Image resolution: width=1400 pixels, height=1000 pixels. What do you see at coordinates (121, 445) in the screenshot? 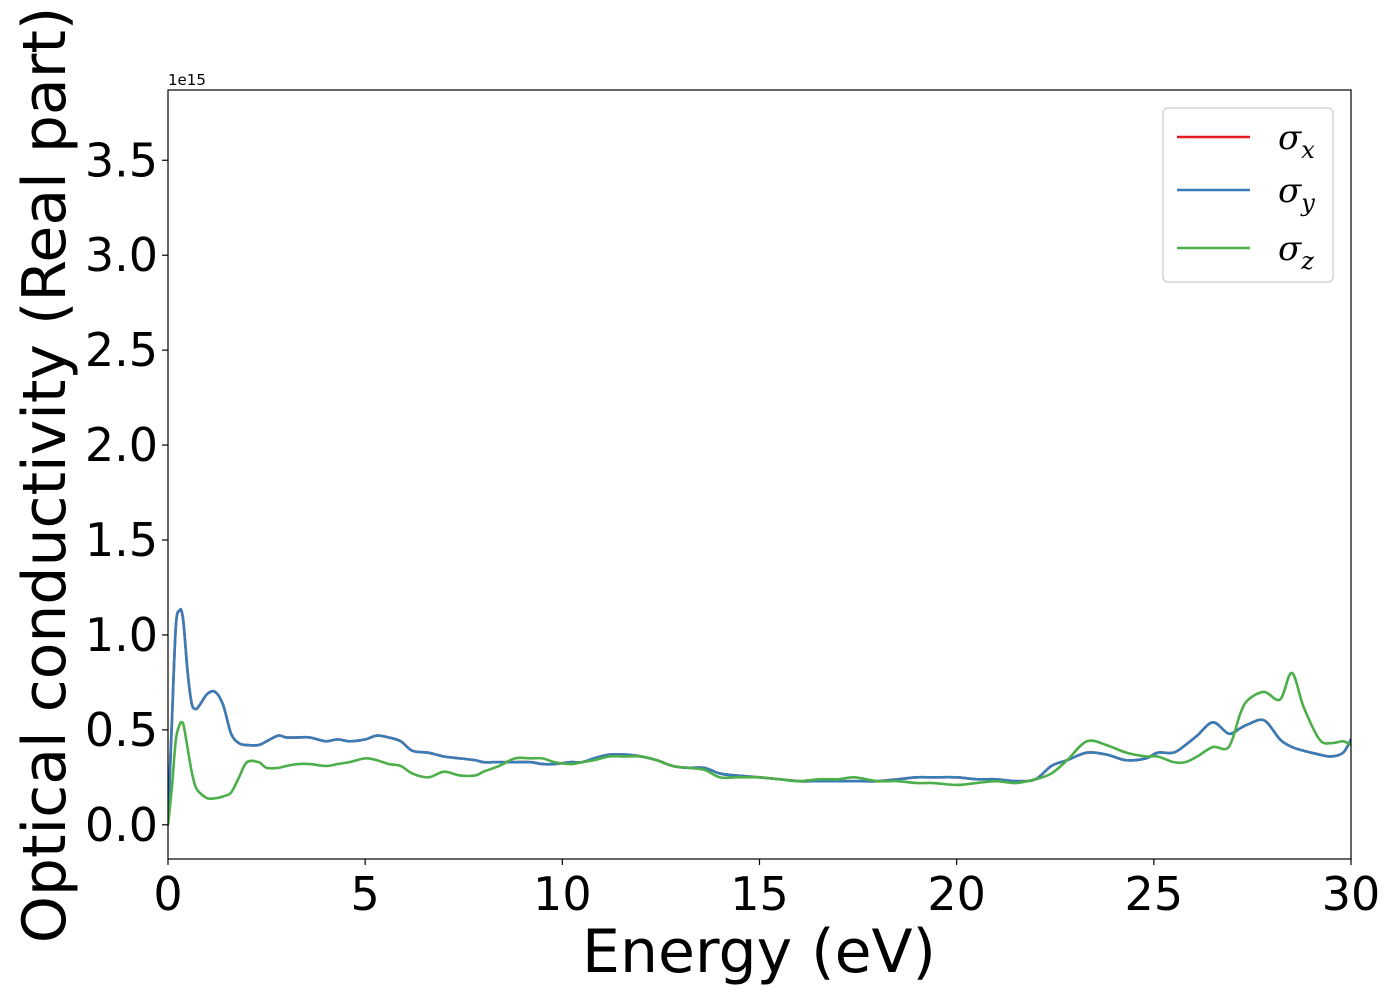
I see `y-tick-label: 2.0` at bounding box center [121, 445].